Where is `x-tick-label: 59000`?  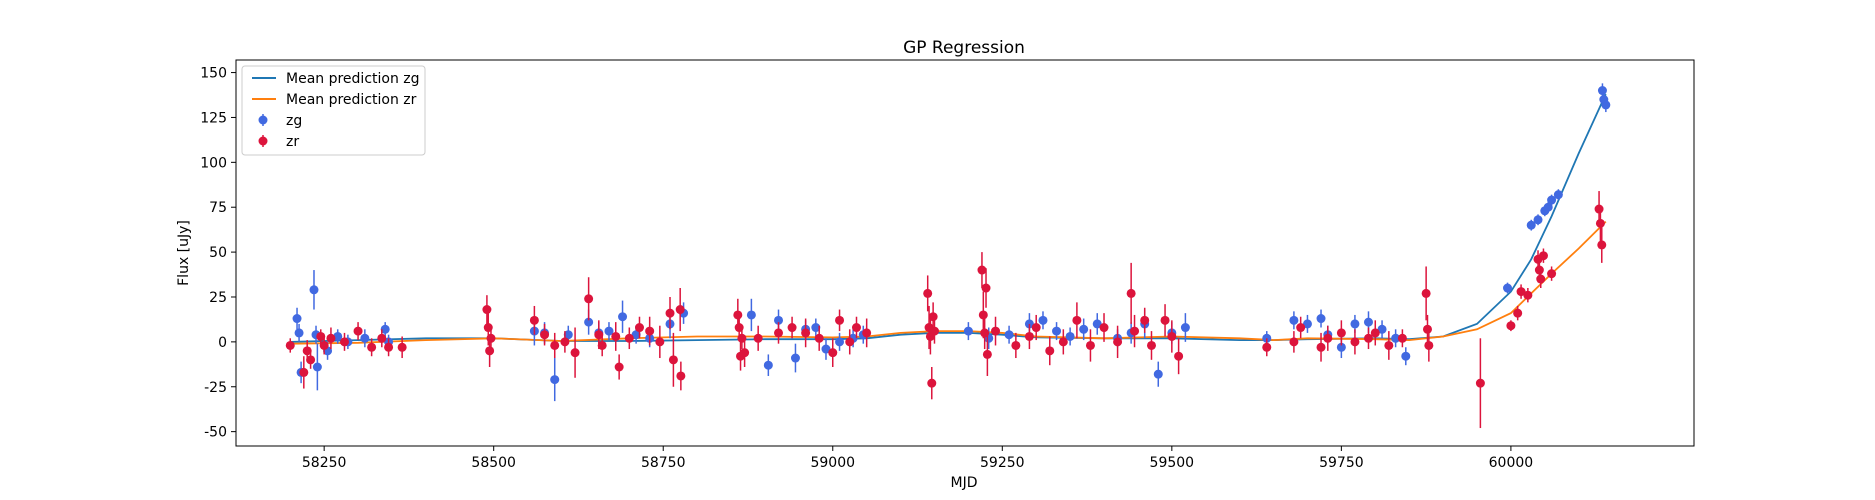 x-tick-label: 59000 is located at coordinates (832, 463).